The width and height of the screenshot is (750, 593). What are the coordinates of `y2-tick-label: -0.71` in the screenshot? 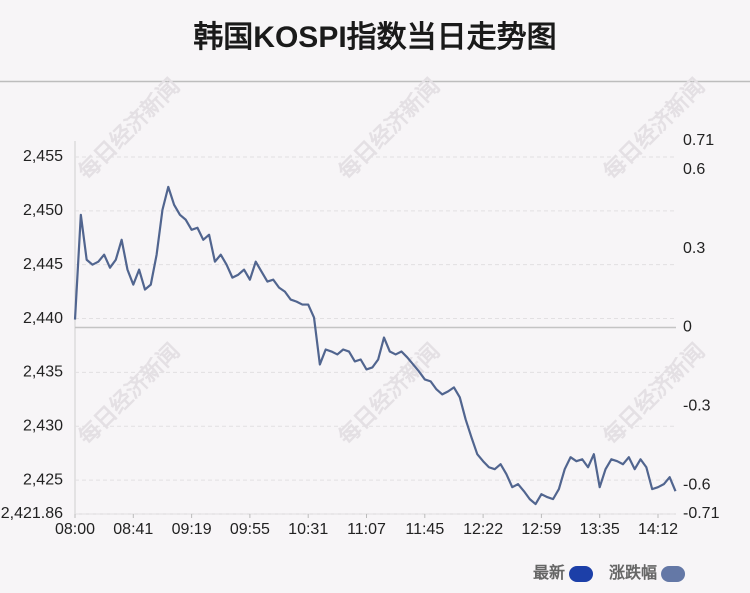 It's located at (701, 513).